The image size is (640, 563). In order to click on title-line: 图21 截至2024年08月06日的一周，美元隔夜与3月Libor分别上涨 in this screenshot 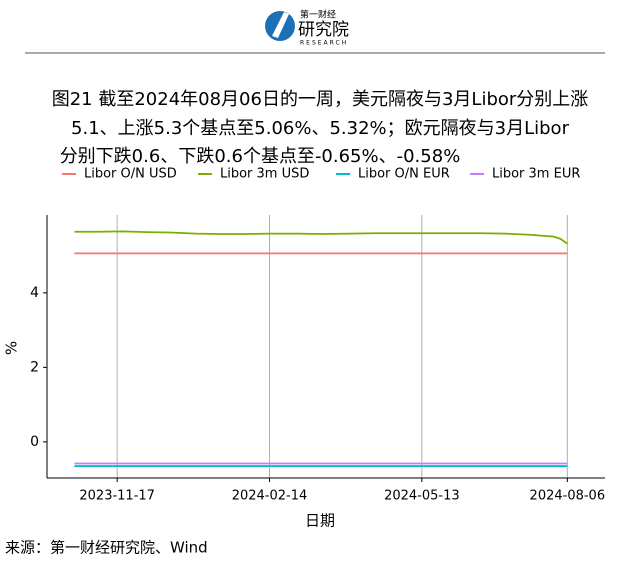, I will do `click(320, 99)`.